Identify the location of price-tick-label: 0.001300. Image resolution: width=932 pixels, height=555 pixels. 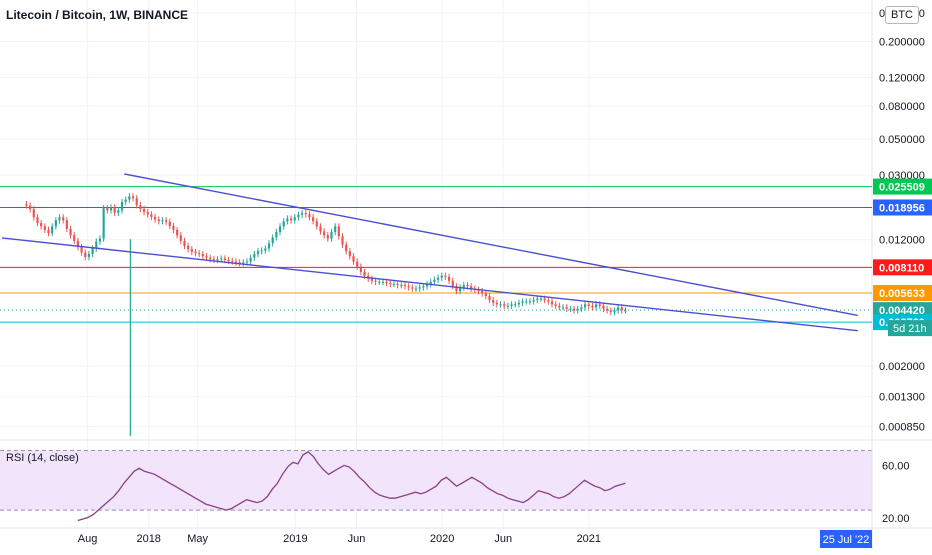
(902, 397).